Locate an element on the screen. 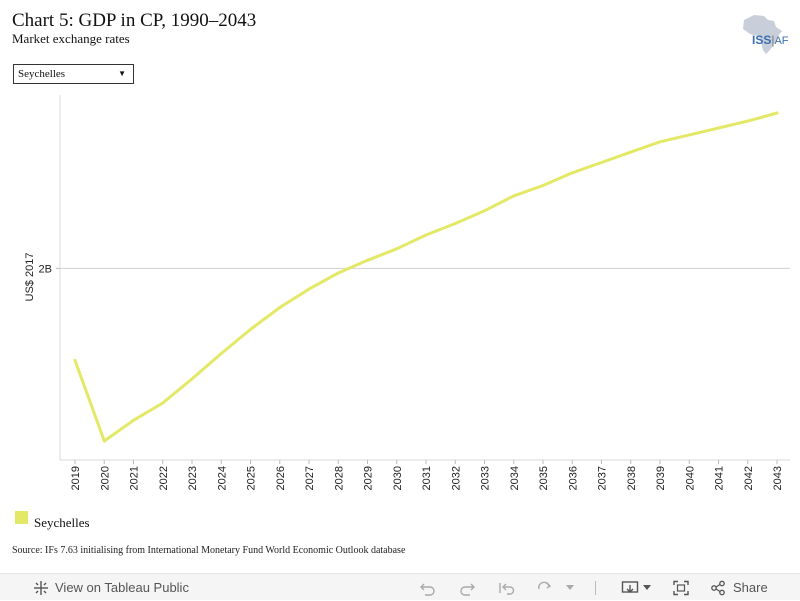  view-on-tableau-link: View on Tableau Public is located at coordinates (111, 587).